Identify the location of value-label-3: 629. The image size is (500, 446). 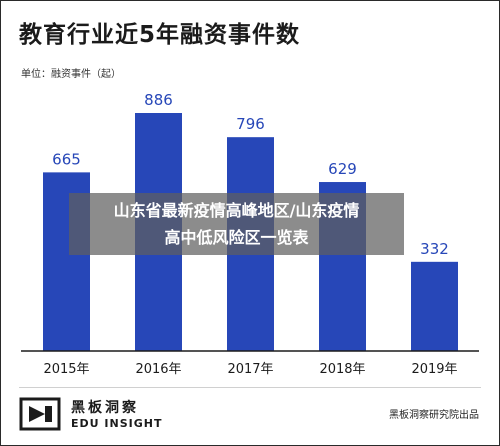
(342, 169).